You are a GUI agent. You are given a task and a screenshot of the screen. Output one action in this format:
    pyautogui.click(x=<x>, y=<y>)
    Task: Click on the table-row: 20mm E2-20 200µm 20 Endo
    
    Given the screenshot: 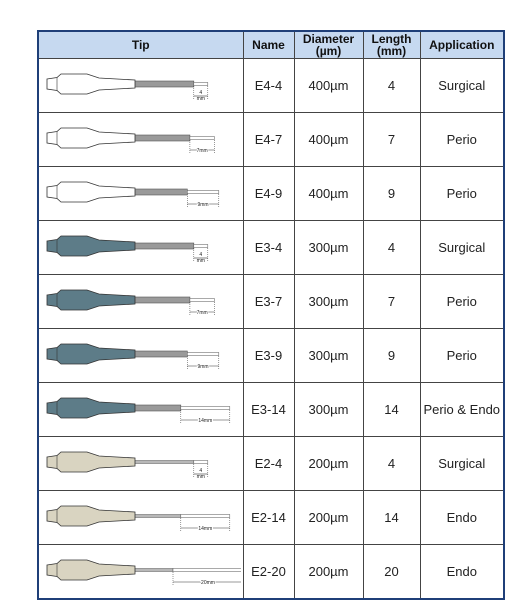 What is the action you would take?
    pyautogui.click(x=271, y=572)
    